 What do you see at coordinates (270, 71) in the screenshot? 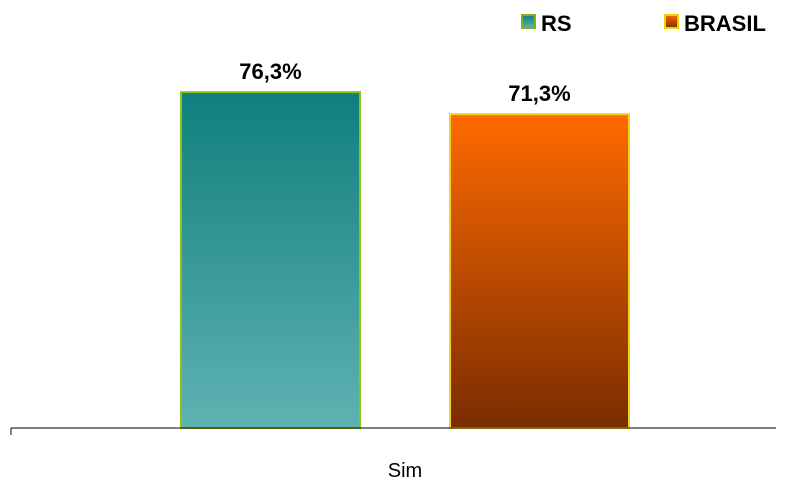
I see `data-label-rs: 76,3%` at bounding box center [270, 71].